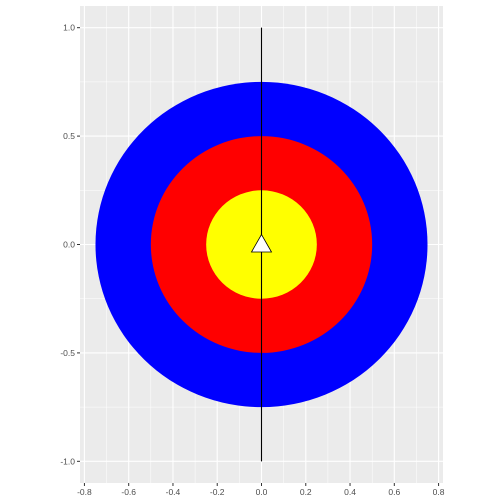 The height and width of the screenshot is (504, 504). What do you see at coordinates (67, 461) in the screenshot?
I see `y-tick-label: -1.0` at bounding box center [67, 461].